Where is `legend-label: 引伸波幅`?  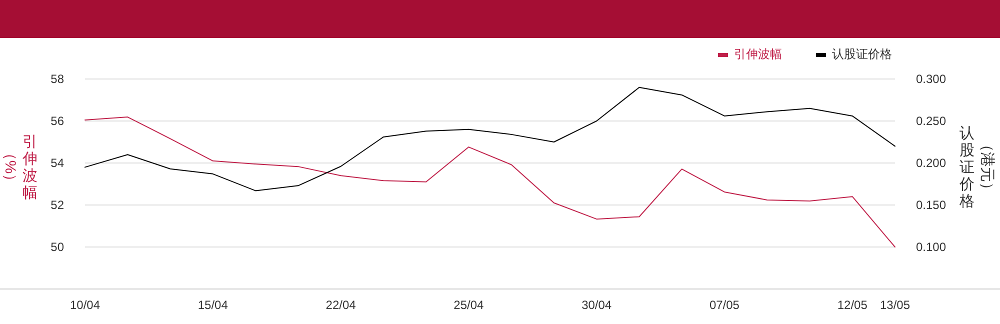
legend-label: 引伸波幅 is located at coordinates (758, 54).